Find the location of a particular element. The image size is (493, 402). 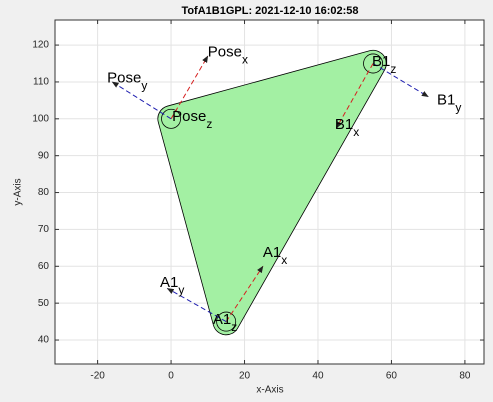

x-tick-label: 20 is located at coordinates (245, 376).